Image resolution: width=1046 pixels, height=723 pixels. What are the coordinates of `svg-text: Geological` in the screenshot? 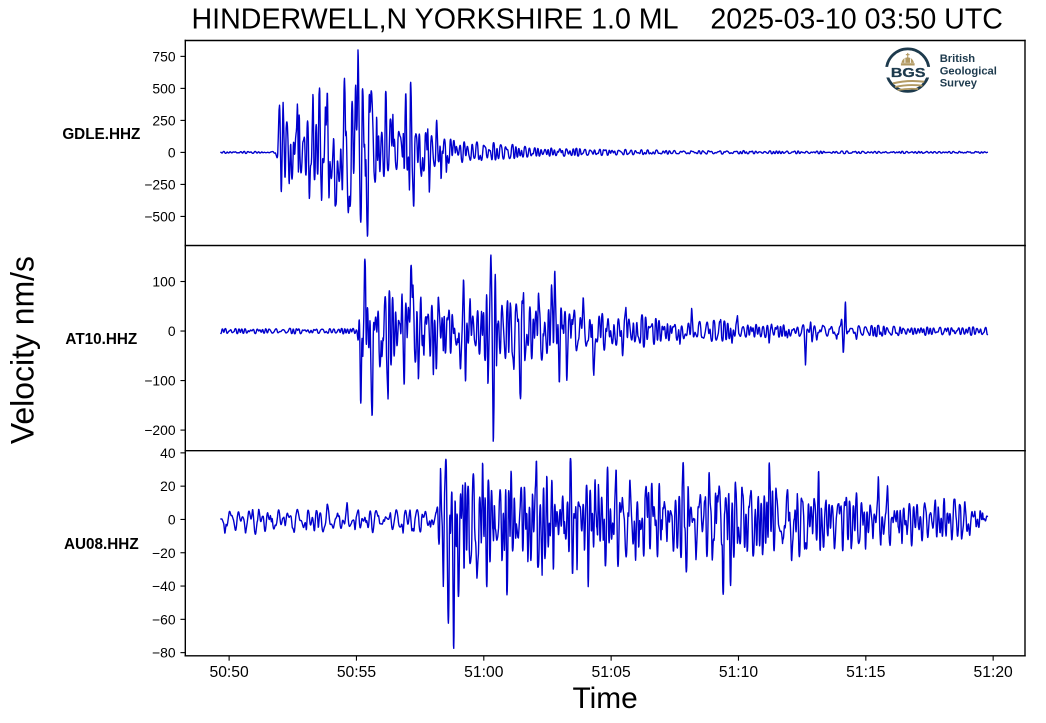 It's located at (968, 71).